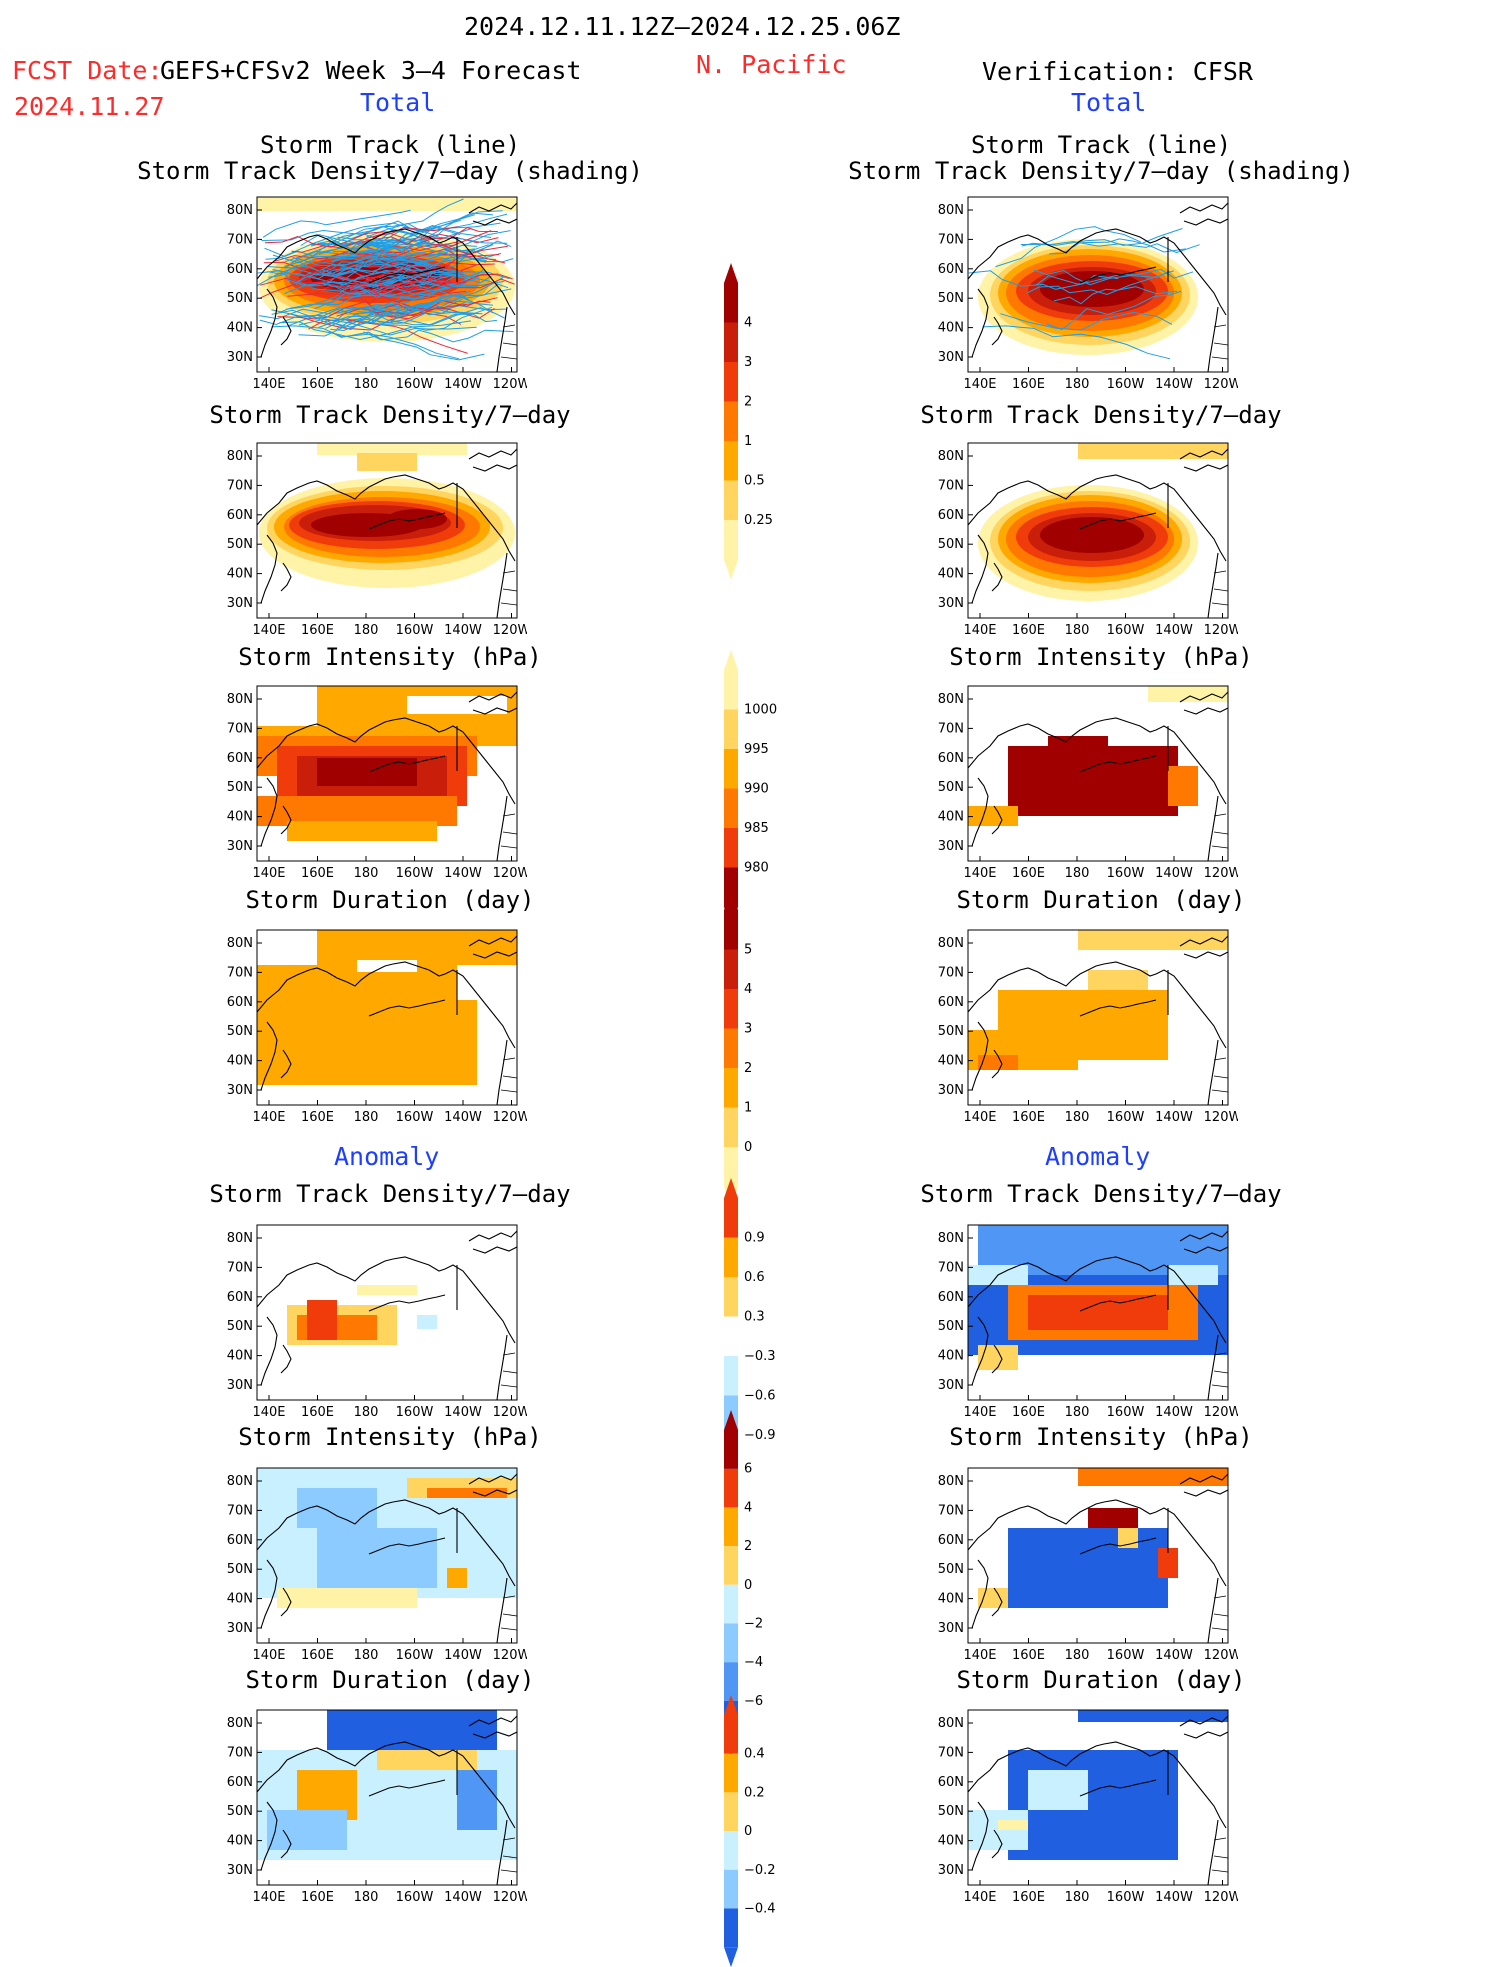 The image size is (1487, 1967). Describe the element at coordinates (771, 64) in the screenshot. I see `region-label: N. Pacific` at that location.